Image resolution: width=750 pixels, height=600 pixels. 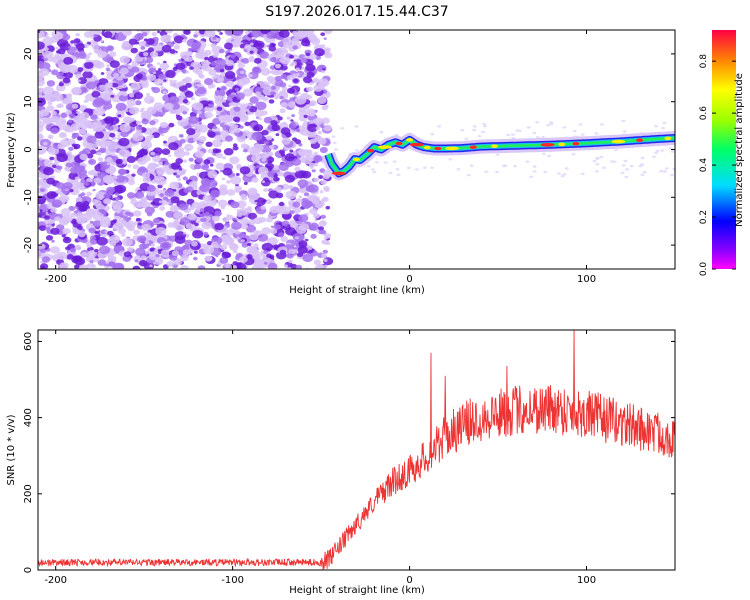 What do you see at coordinates (55, 580) in the screenshot?
I see `x-tick-label: -200` at bounding box center [55, 580].